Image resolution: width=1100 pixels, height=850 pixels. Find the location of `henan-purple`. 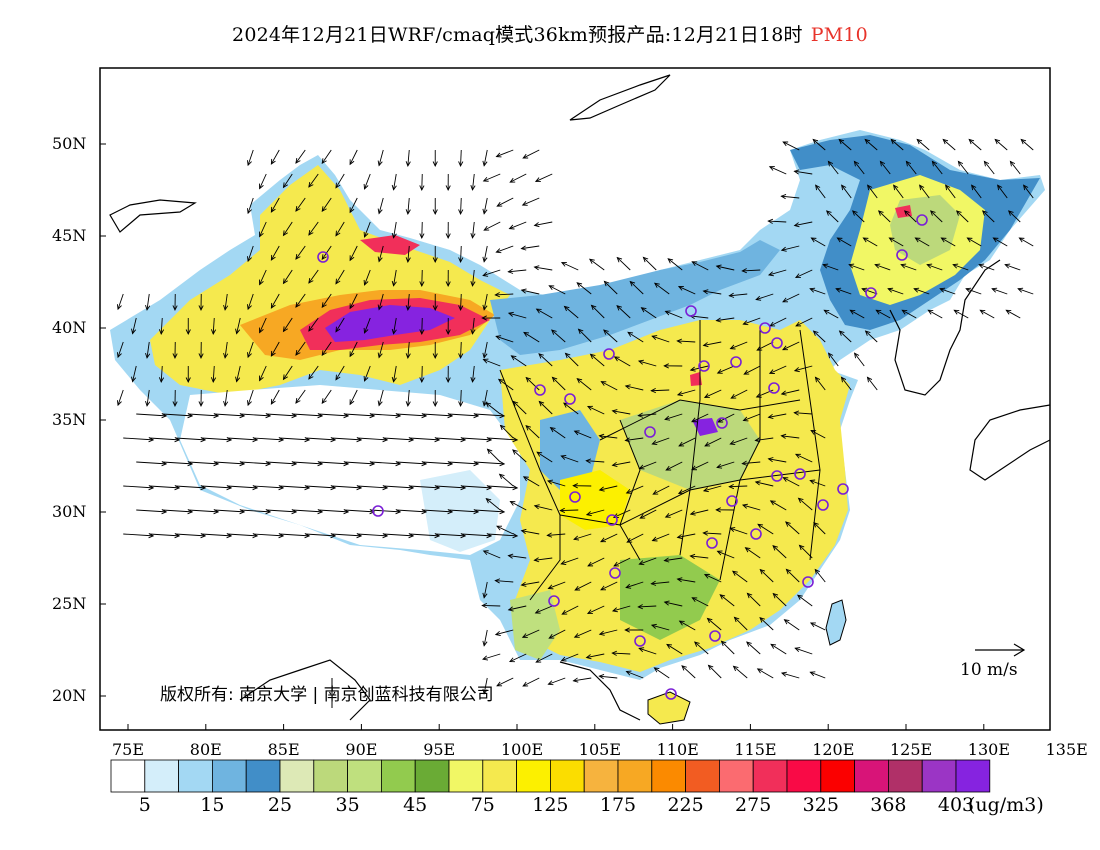

henan-purple is located at coordinates (705, 427).